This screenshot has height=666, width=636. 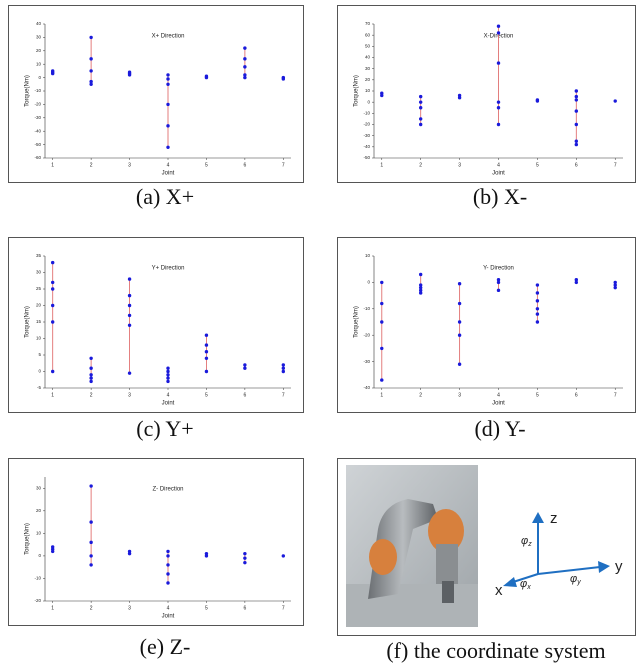 I want to click on axis-label: z, so click(x=554, y=518).